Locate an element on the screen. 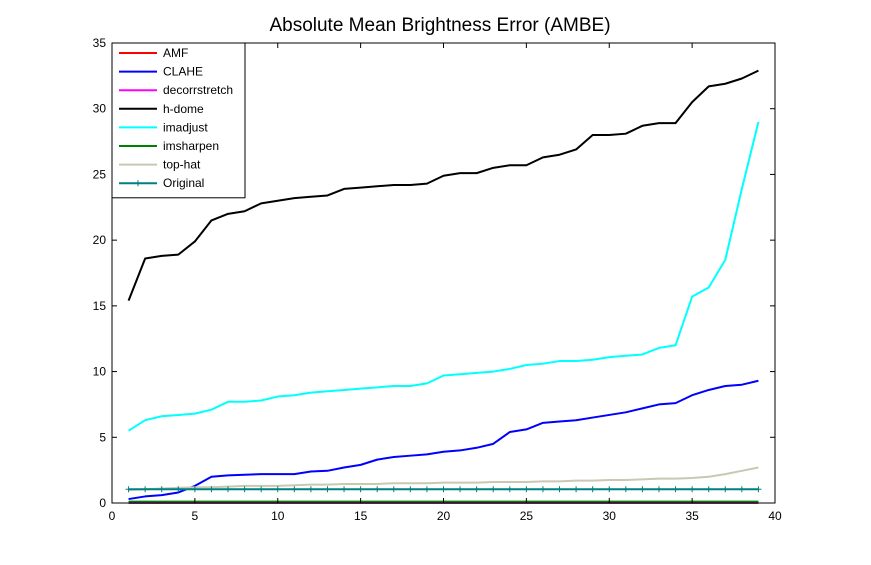 The image size is (871, 565). legend-entry: imsharpen is located at coordinates (169, 146).